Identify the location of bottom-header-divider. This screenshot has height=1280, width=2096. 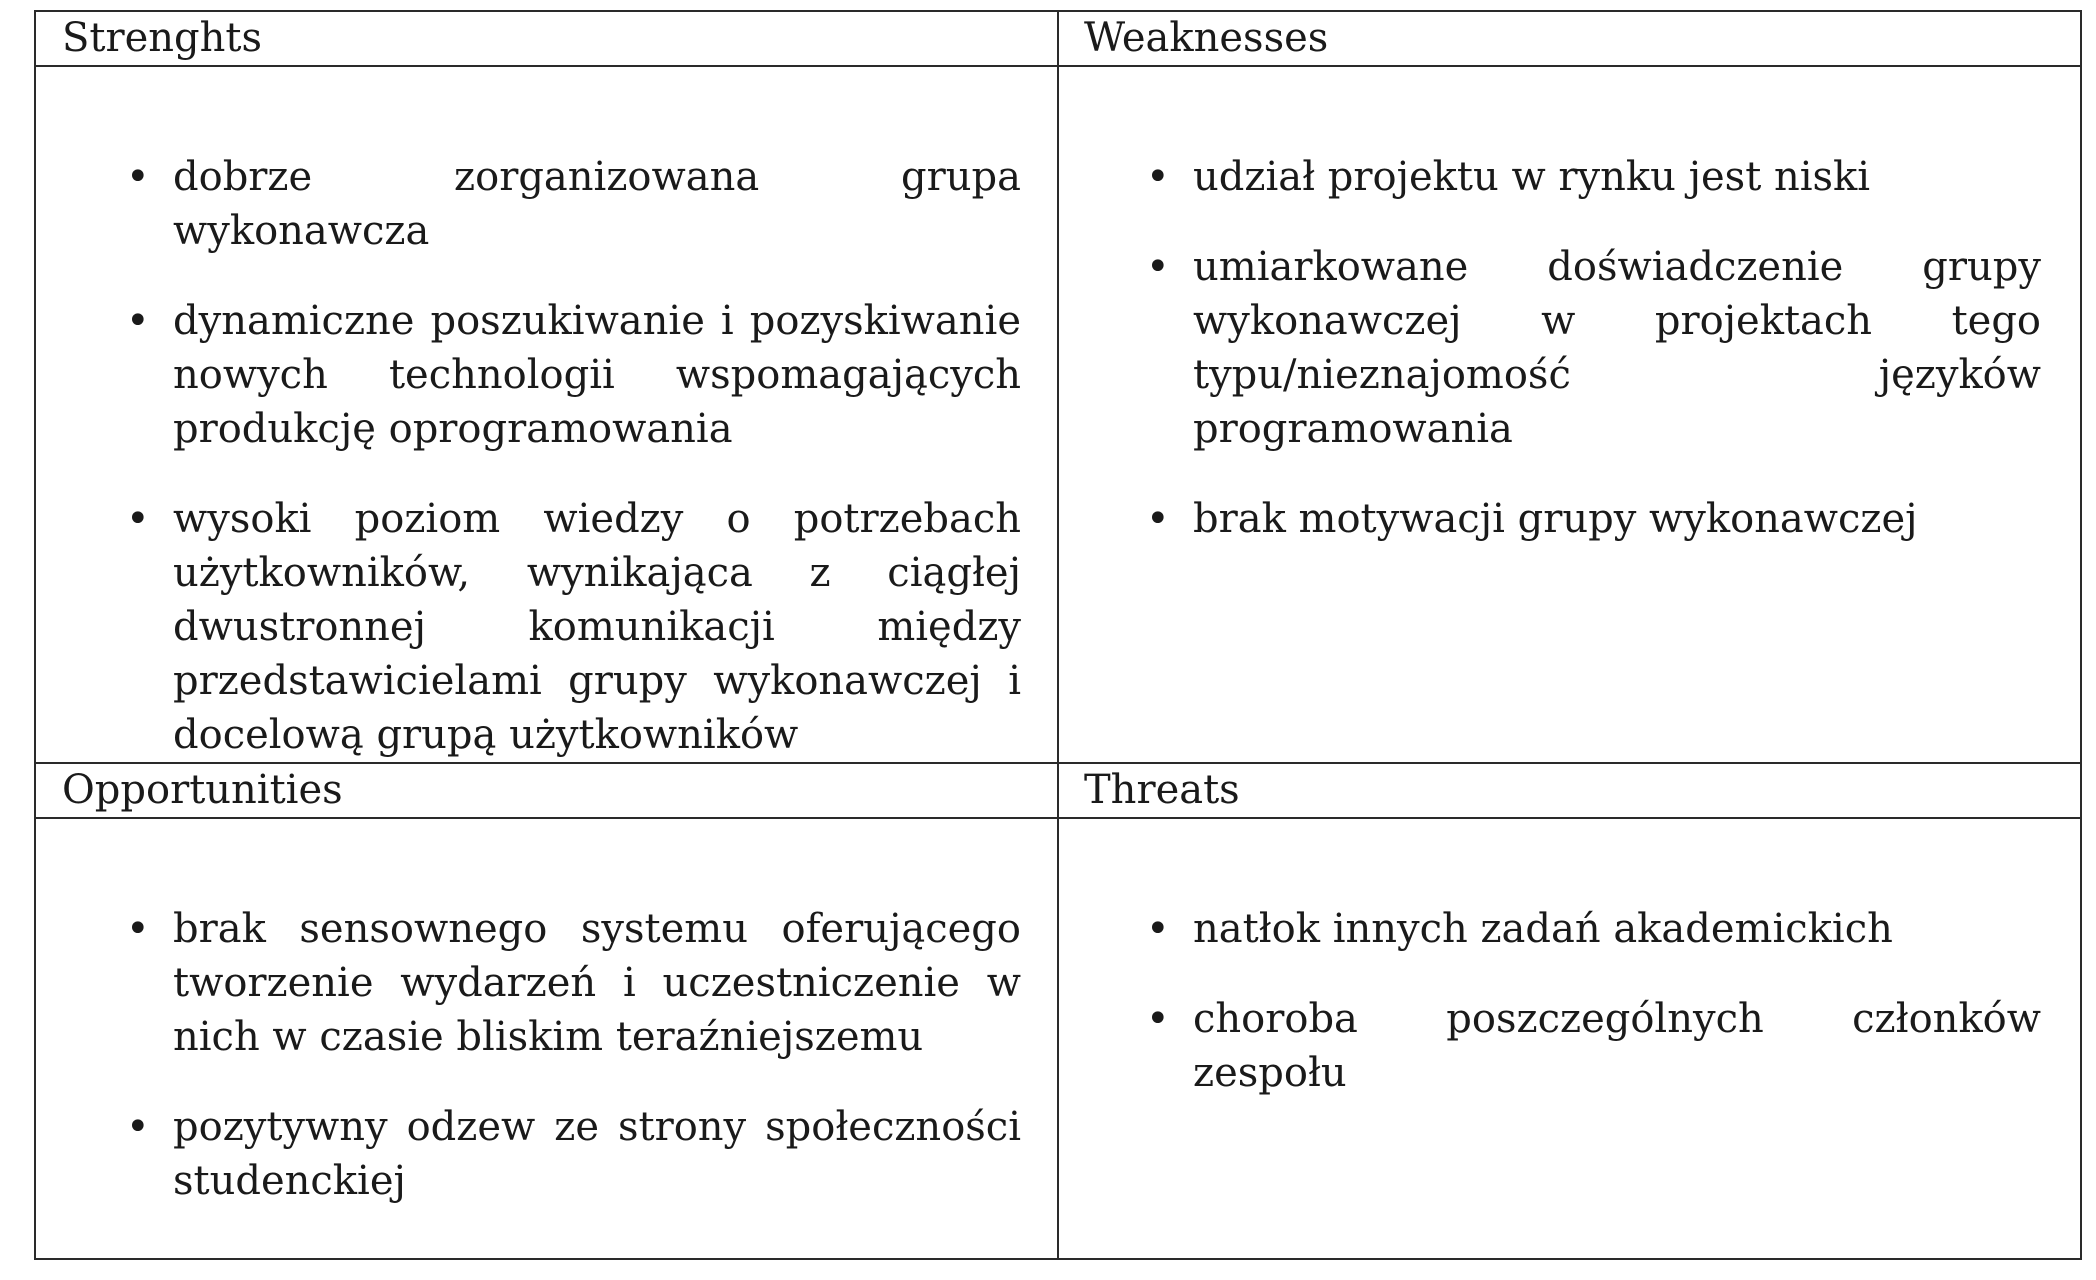
(1058, 818).